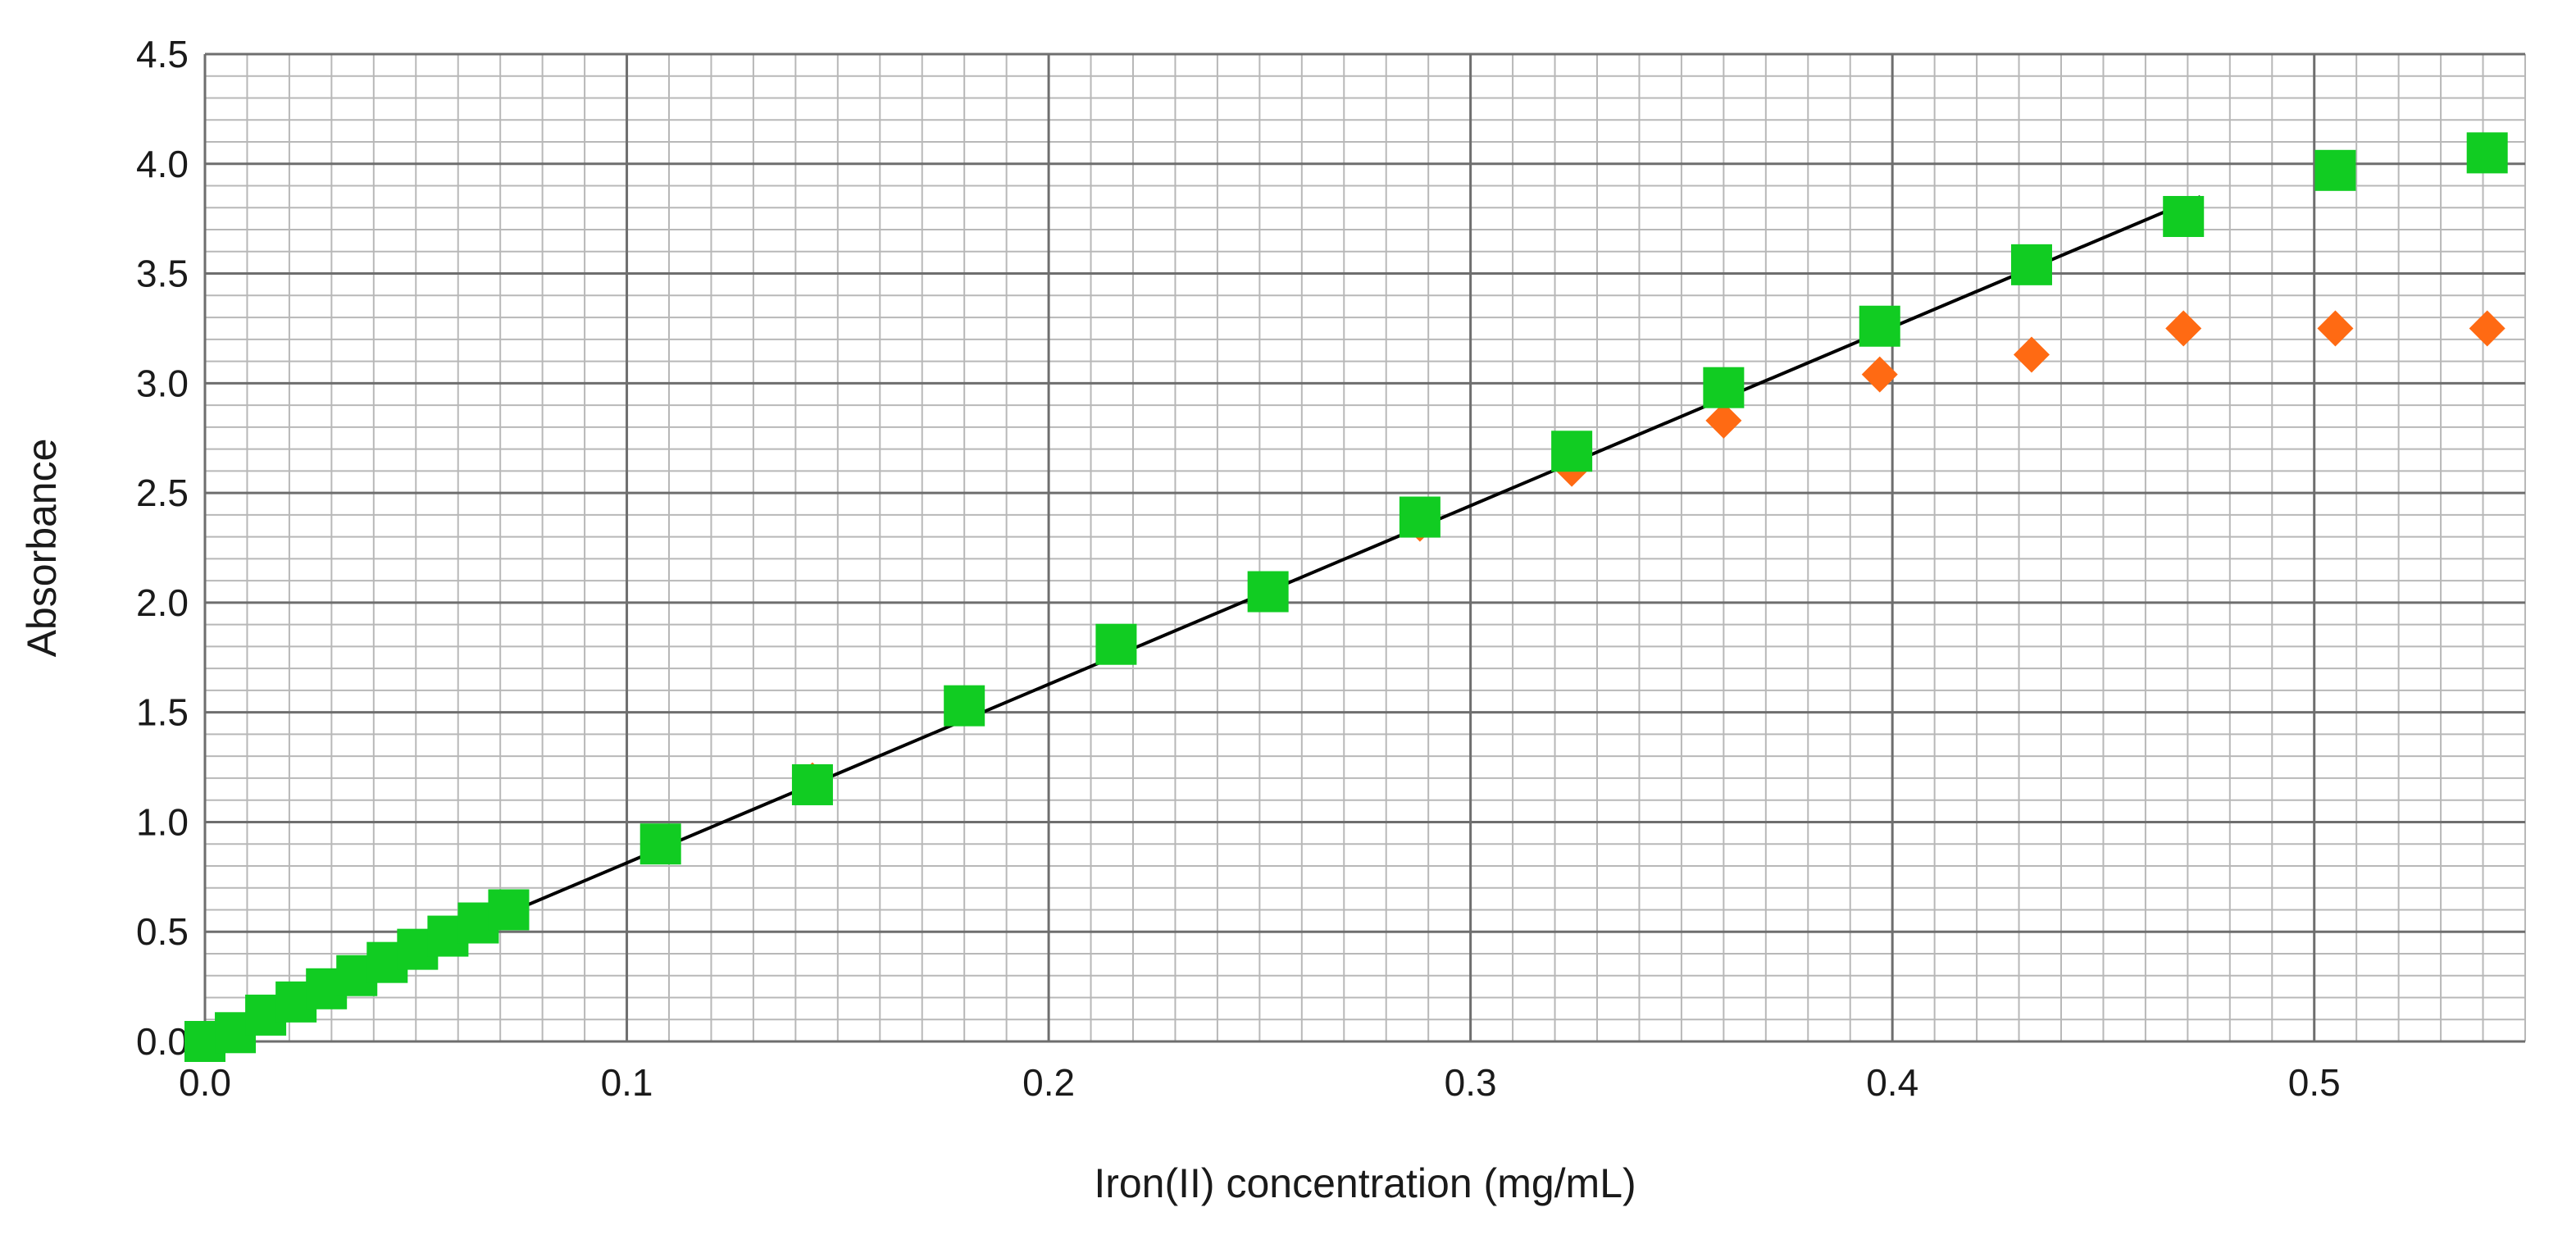  I want to click on x-tick-label: 0.2, so click(1048, 1082).